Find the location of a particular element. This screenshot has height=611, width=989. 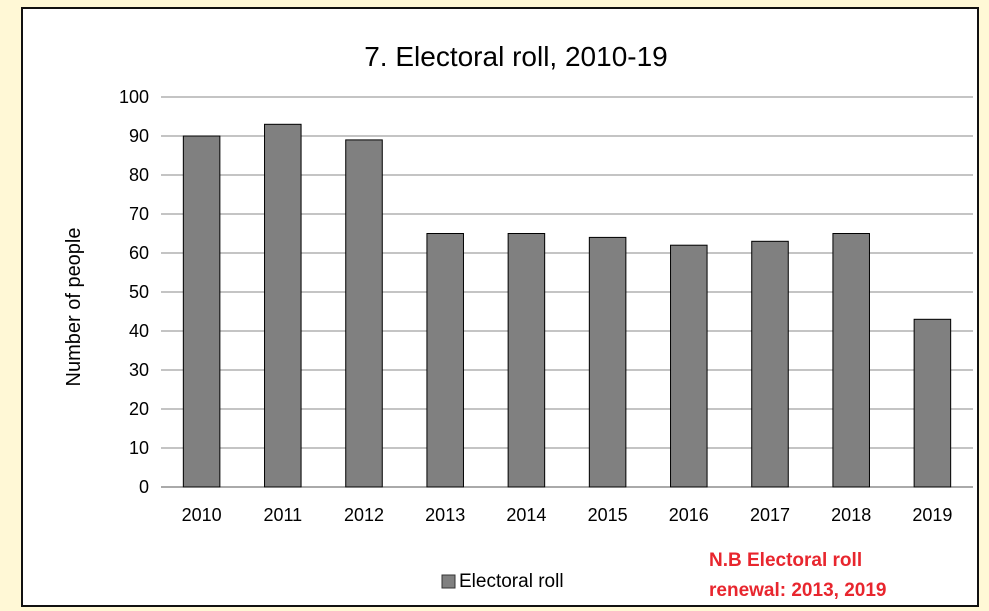

x-tick-label: 2019 is located at coordinates (932, 515).